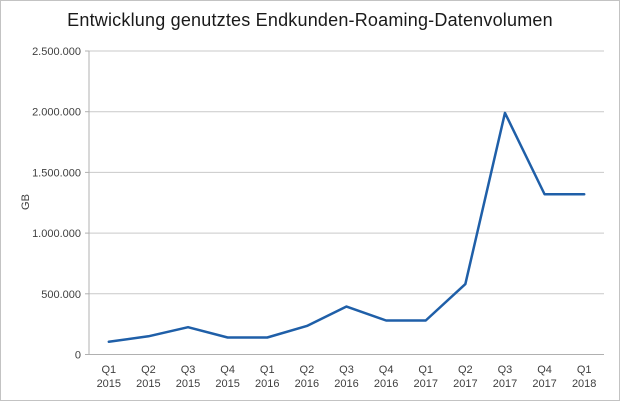 Image resolution: width=620 pixels, height=401 pixels. Describe the element at coordinates (56, 113) in the screenshot. I see `y-tick-label: 2.000.000` at that location.